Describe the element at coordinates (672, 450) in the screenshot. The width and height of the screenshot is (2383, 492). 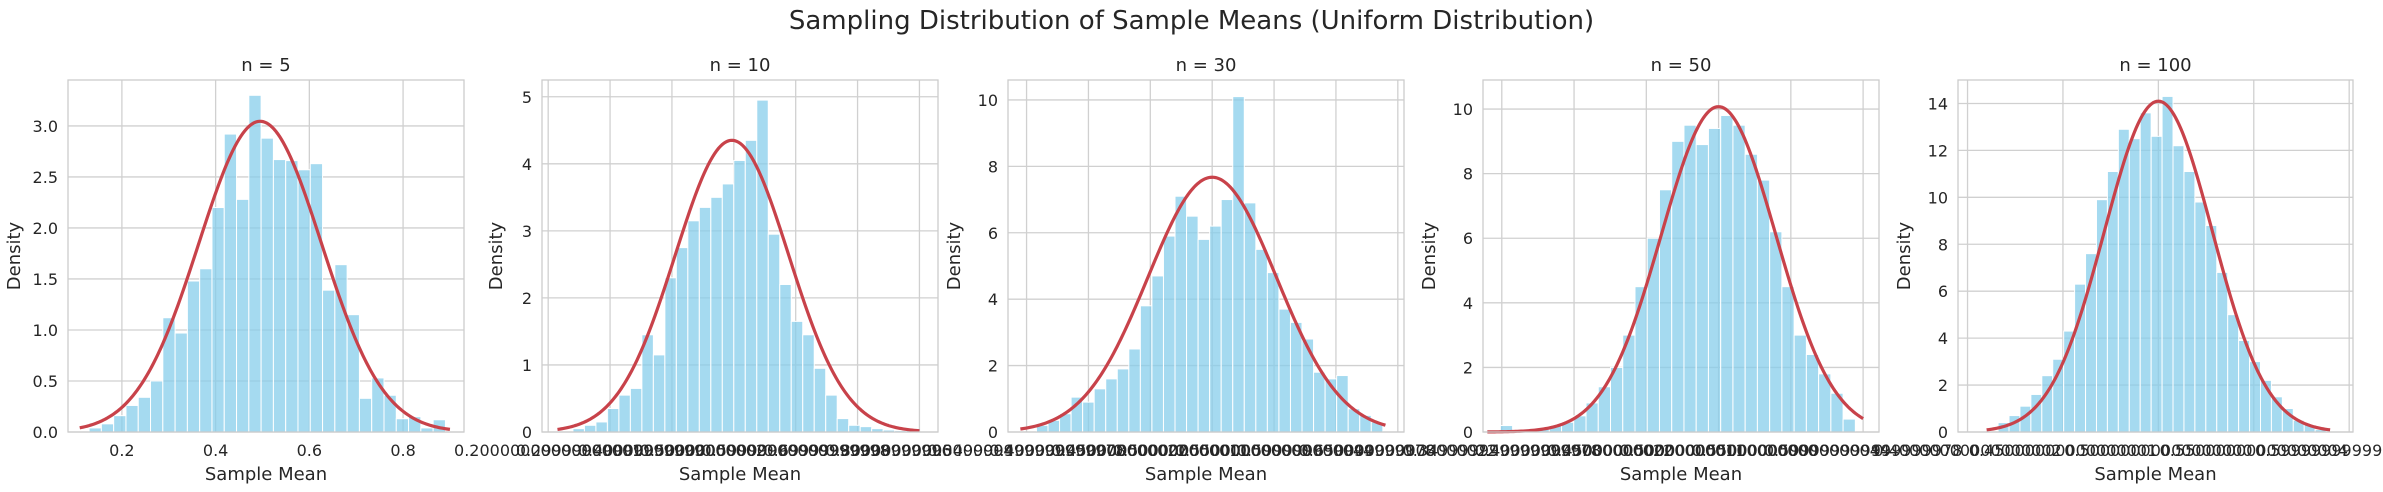
I see `x-tick-label: 0.40000000000000002` at that location.